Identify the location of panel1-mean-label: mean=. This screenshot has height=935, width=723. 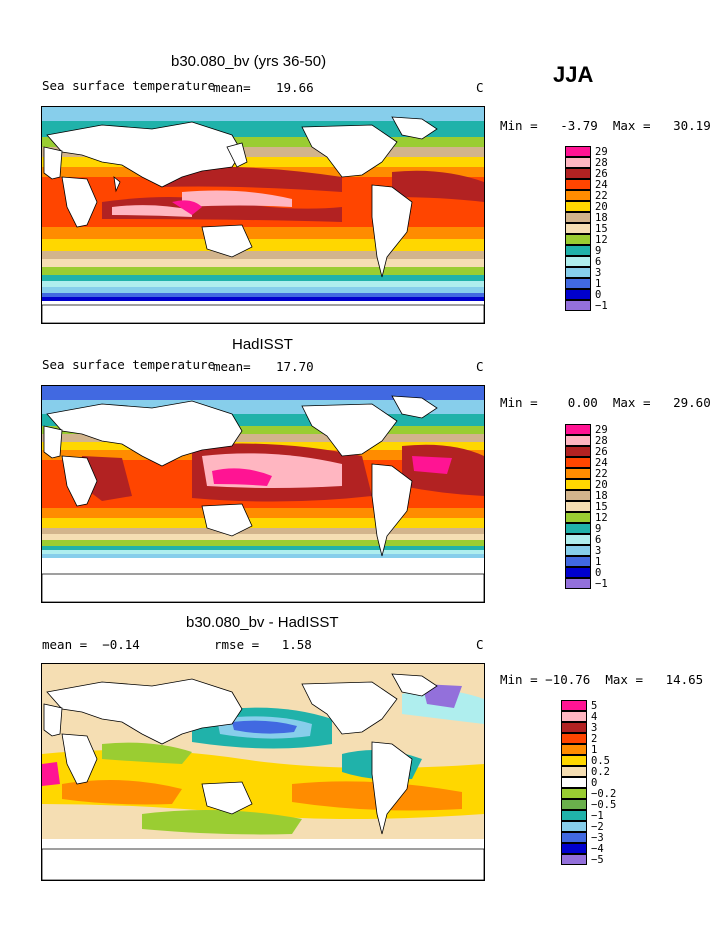
(232, 87).